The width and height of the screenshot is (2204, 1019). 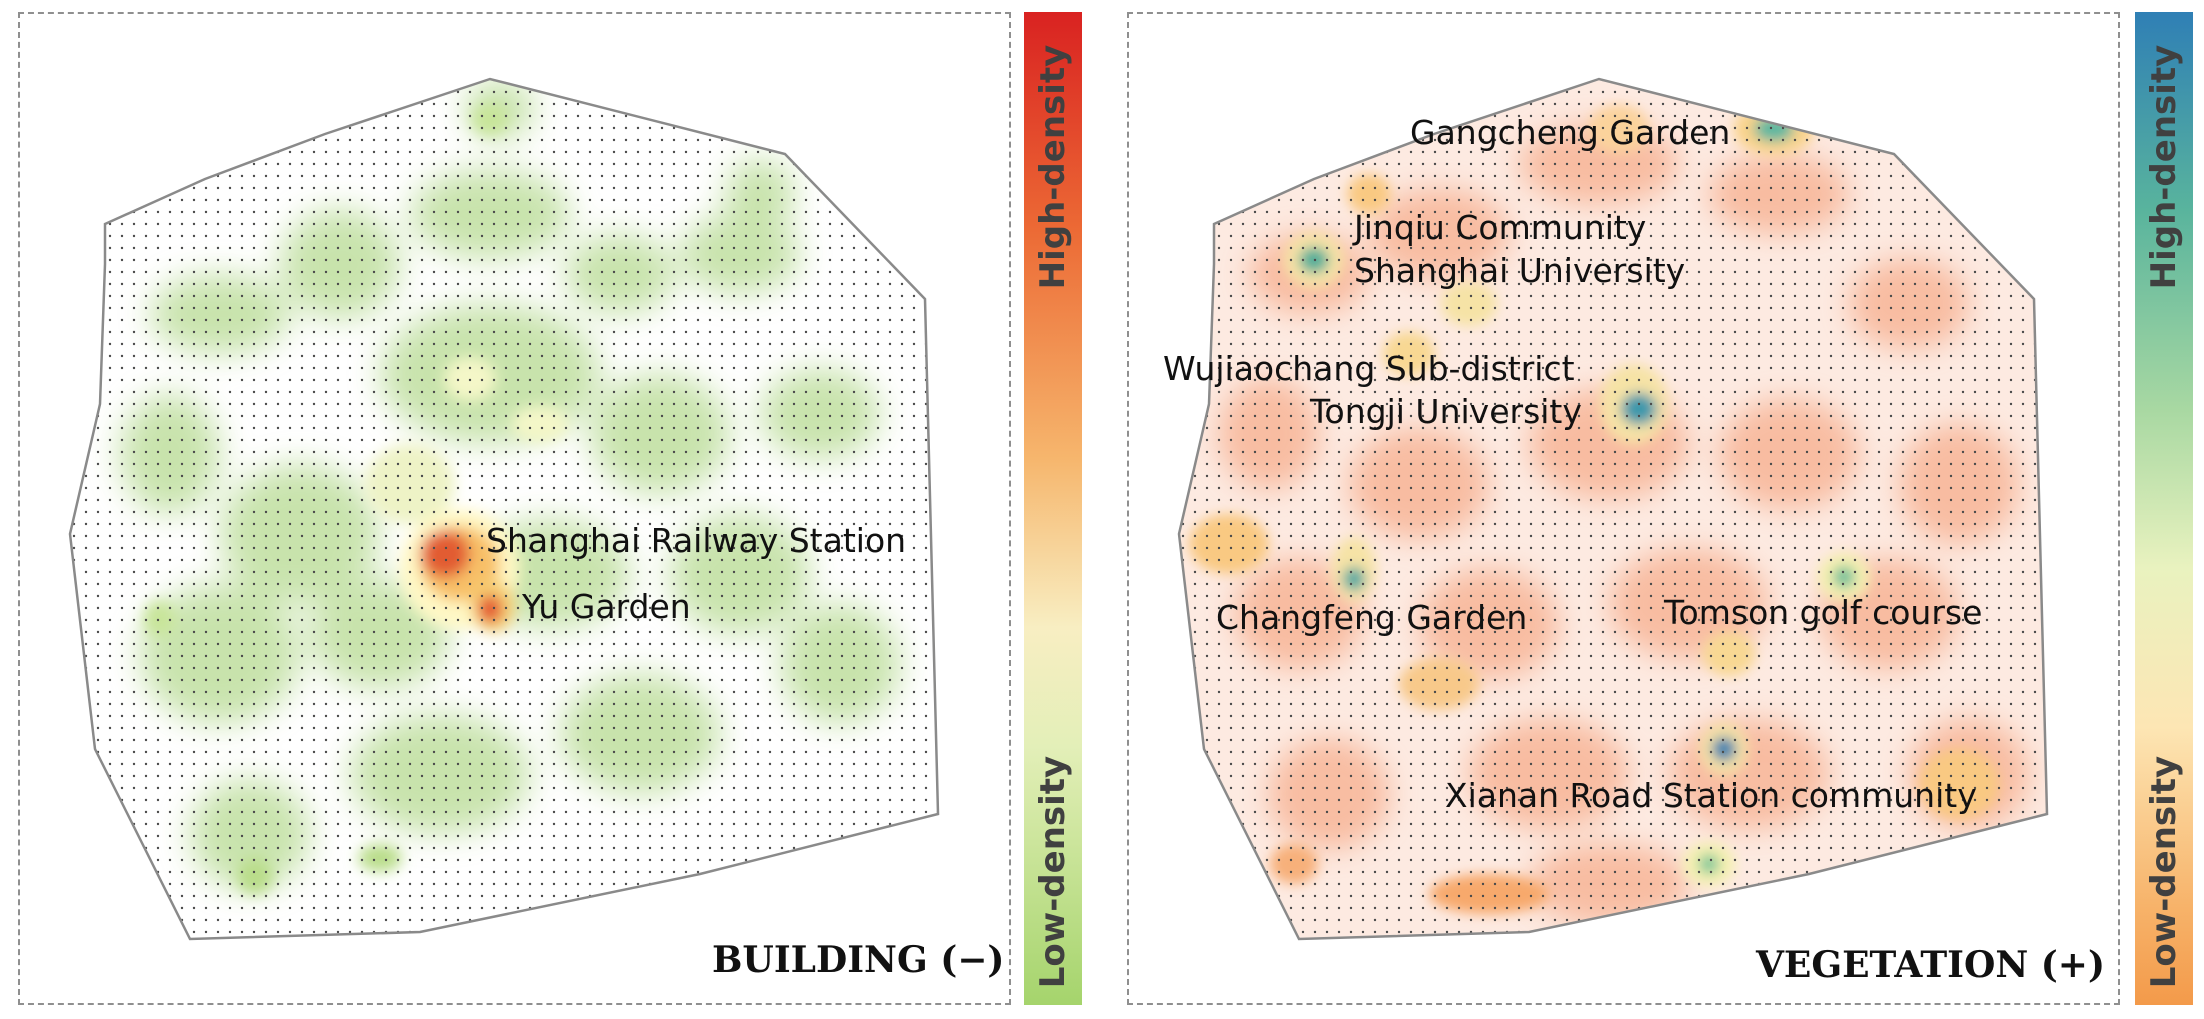 I want to click on map-label-shanghai-railway-station: Shanghai Railway Station, so click(x=696, y=540).